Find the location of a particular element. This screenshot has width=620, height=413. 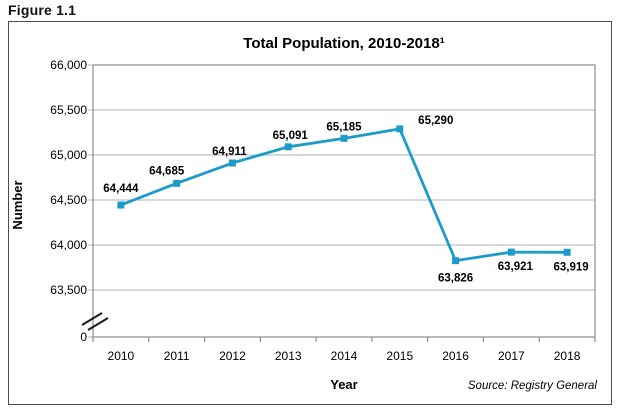

data-point-label: 63,921 is located at coordinates (516, 267).